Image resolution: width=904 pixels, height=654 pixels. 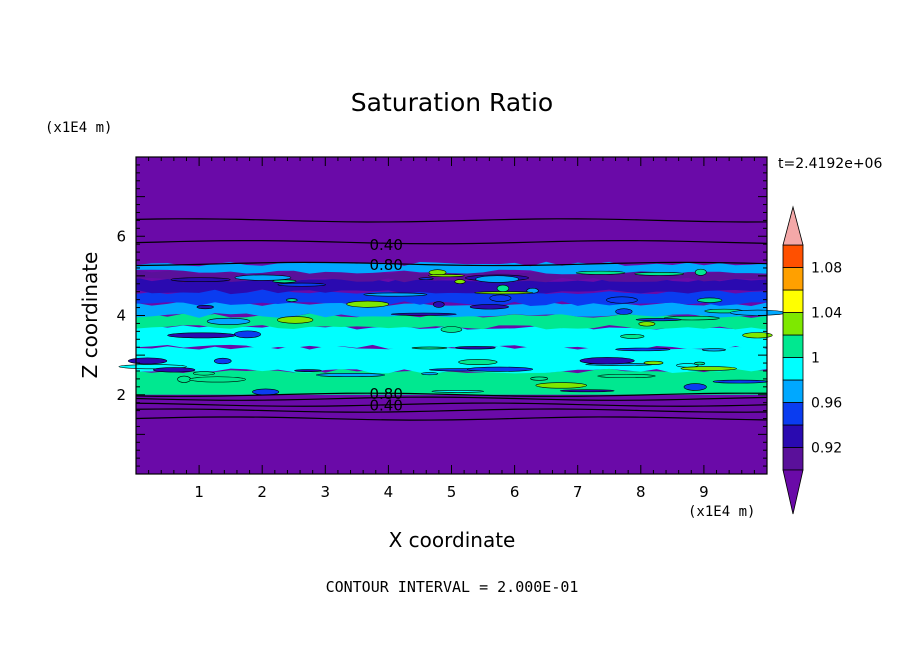 What do you see at coordinates (452, 492) in the screenshot?
I see `x-tick-label: 5` at bounding box center [452, 492].